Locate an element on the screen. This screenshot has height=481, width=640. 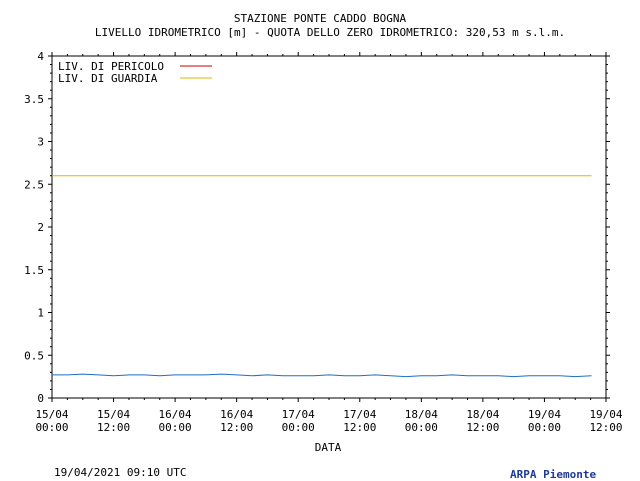
x-tick-time-2: 00:00 is located at coordinates (175, 427).